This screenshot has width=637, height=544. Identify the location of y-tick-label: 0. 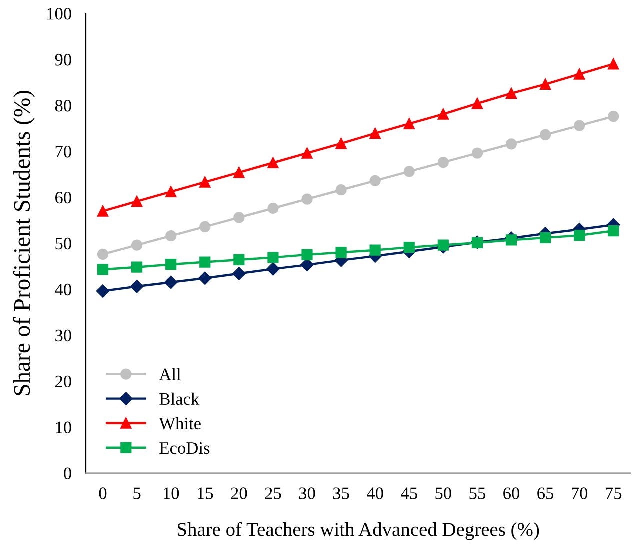
(68, 474).